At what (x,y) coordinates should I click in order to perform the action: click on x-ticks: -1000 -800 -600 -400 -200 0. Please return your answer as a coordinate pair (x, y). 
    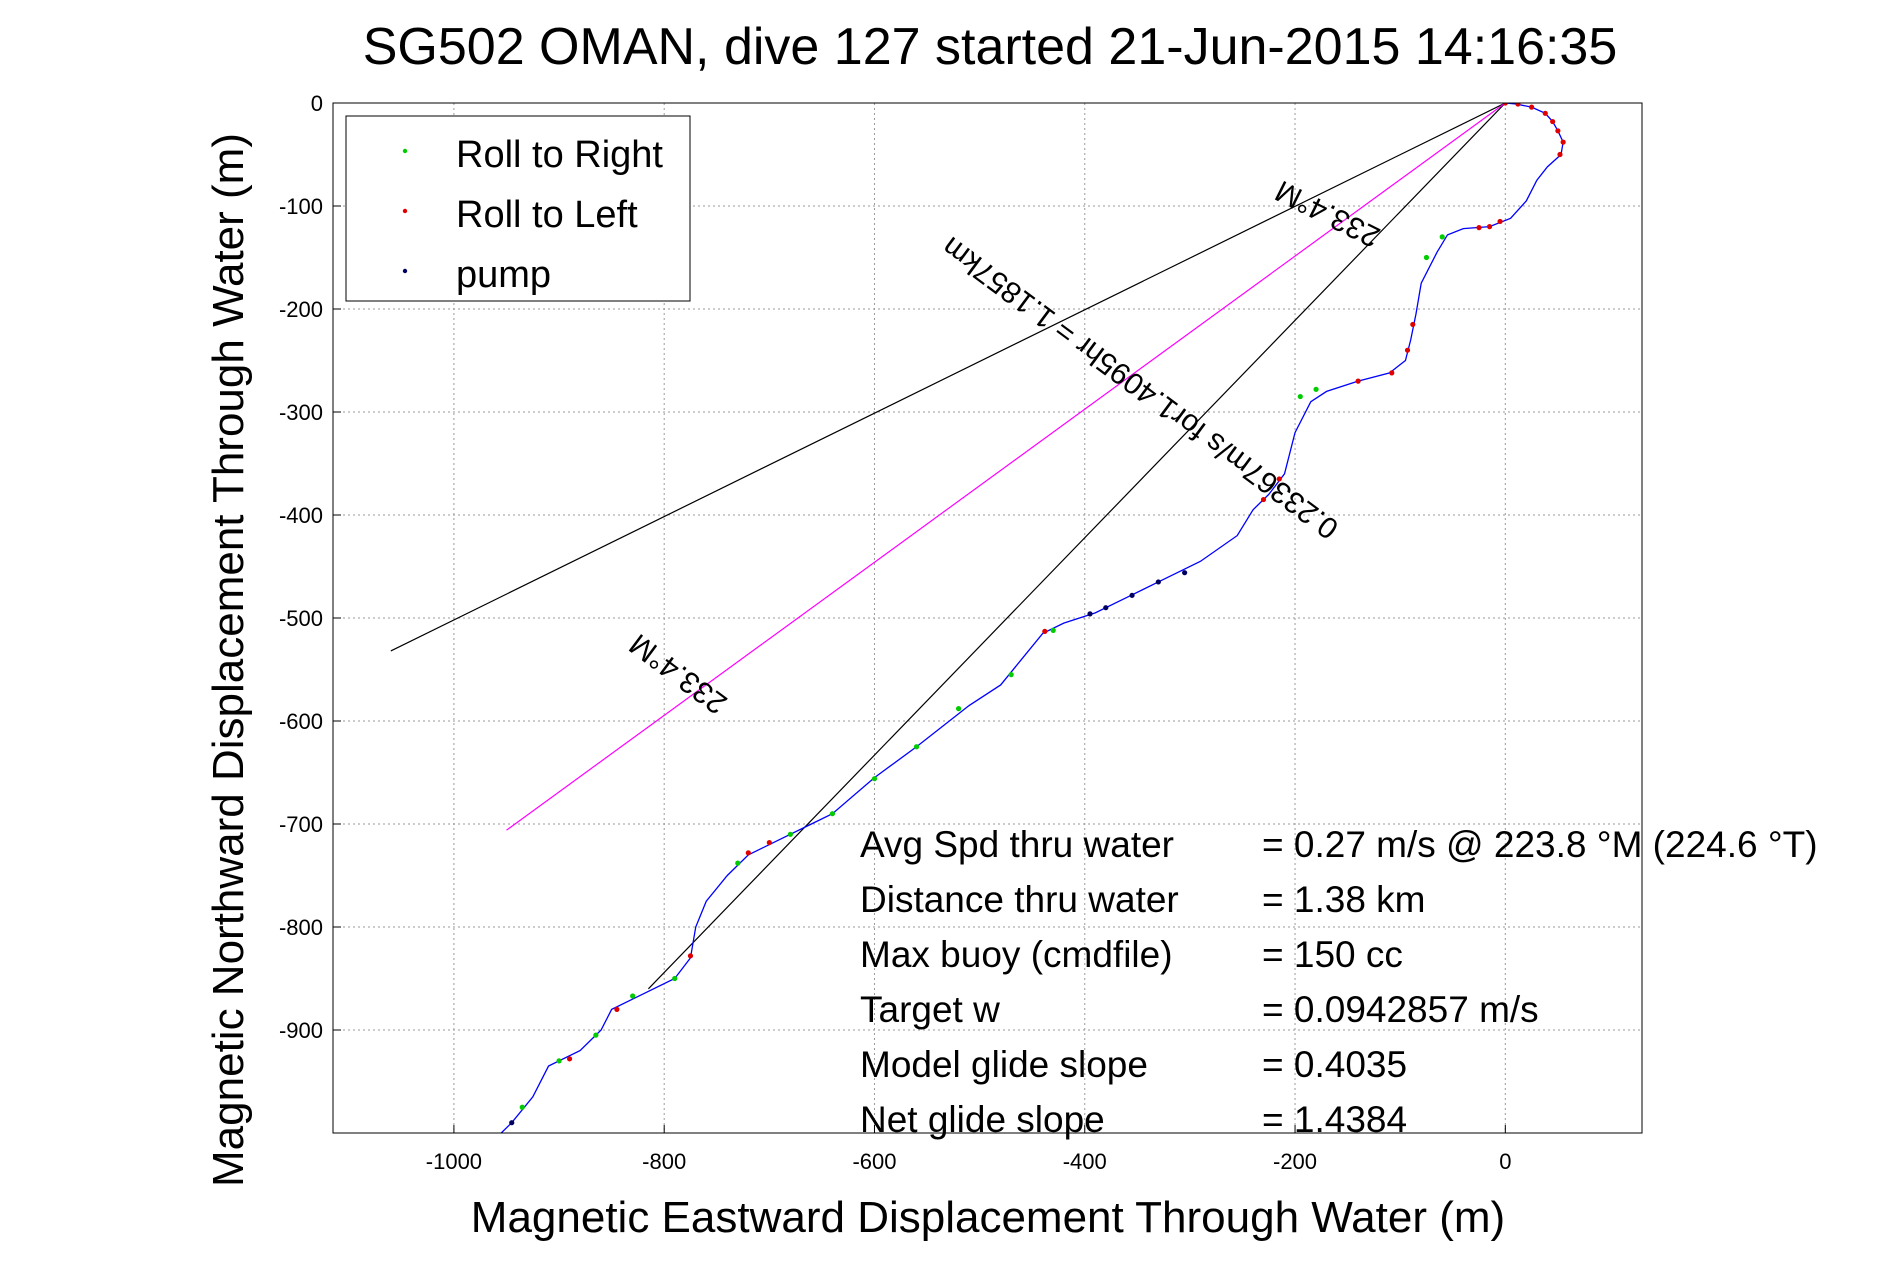
    Looking at the image, I should click on (968, 1149).